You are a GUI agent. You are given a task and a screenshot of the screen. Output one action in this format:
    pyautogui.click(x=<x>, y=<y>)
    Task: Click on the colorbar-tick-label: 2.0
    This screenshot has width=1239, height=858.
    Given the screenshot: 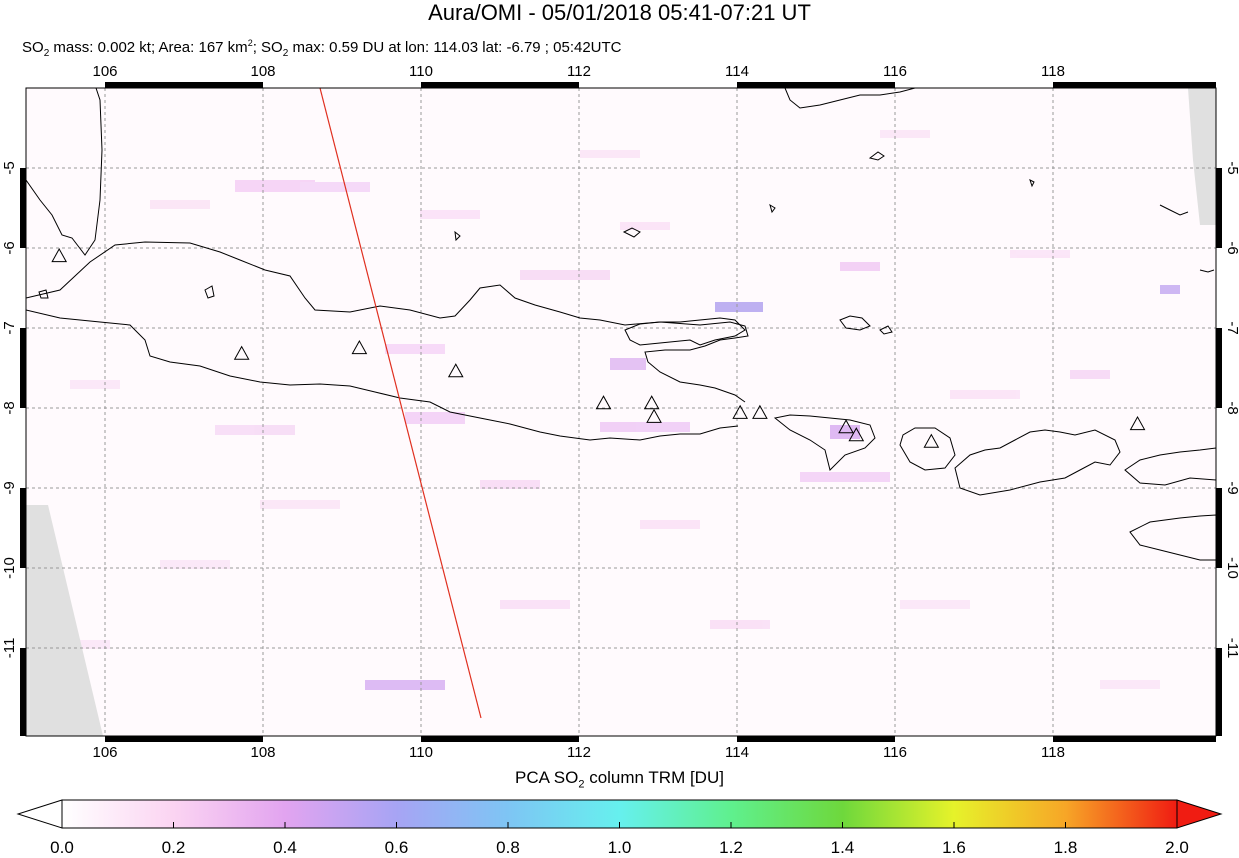 What is the action you would take?
    pyautogui.click(x=1177, y=847)
    